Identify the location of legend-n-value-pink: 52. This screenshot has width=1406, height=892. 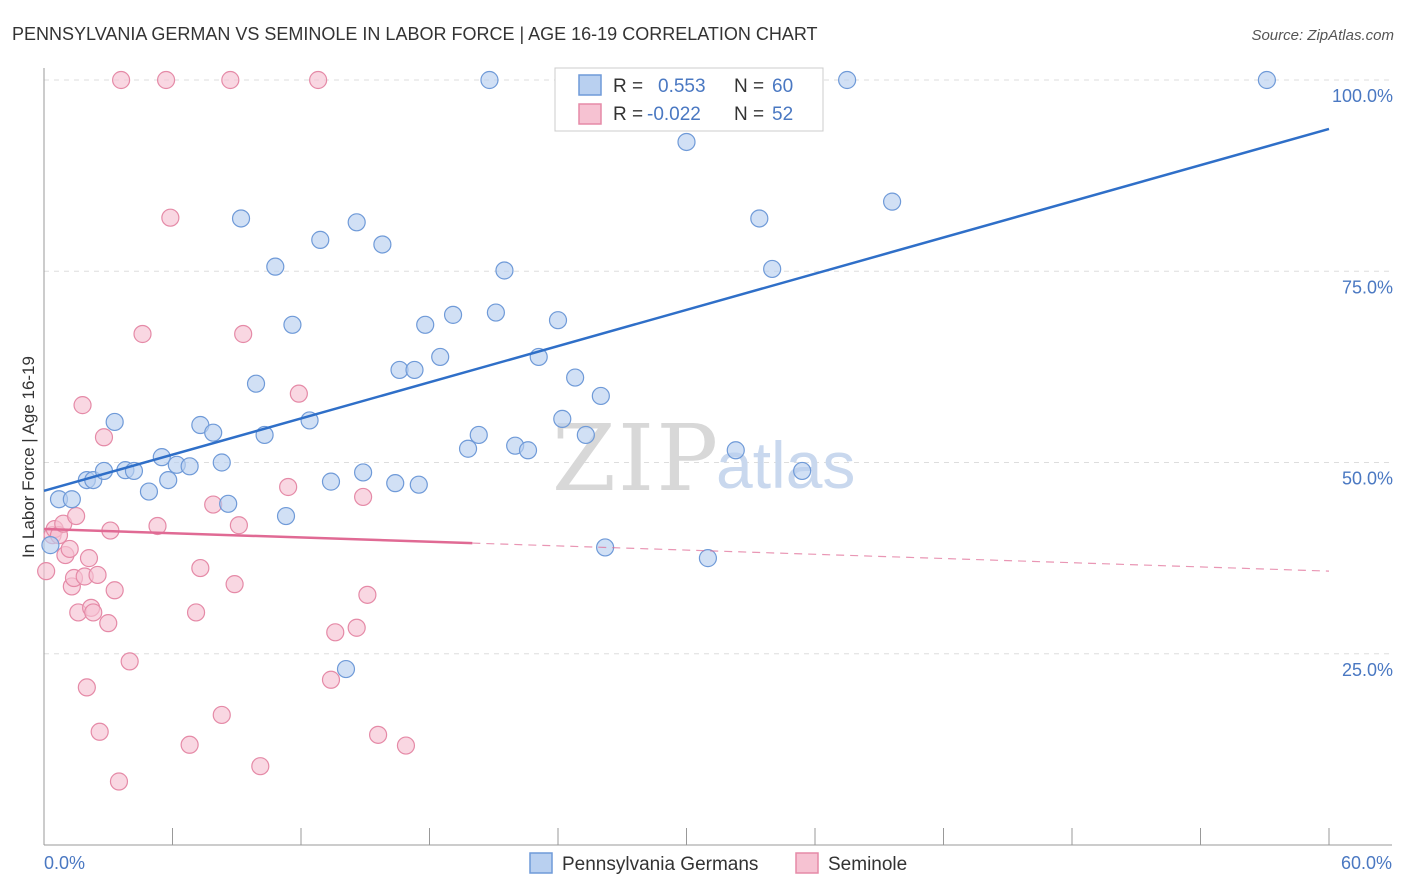
(782, 114).